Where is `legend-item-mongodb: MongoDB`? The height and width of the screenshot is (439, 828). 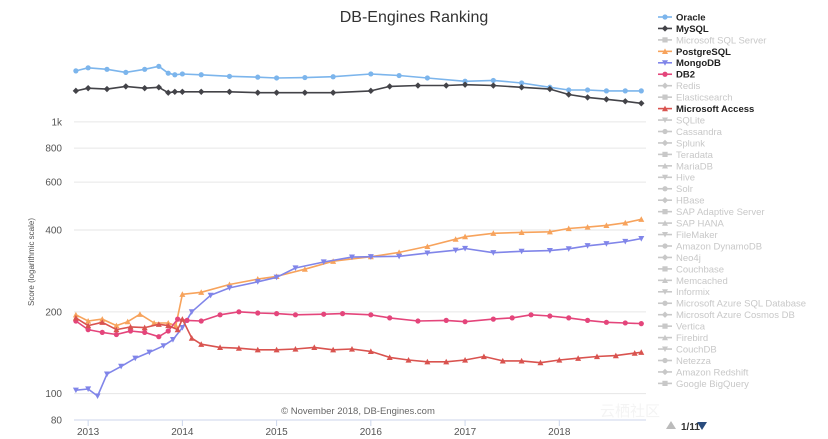
legend-item-mongodb: MongoDB is located at coordinates (689, 63).